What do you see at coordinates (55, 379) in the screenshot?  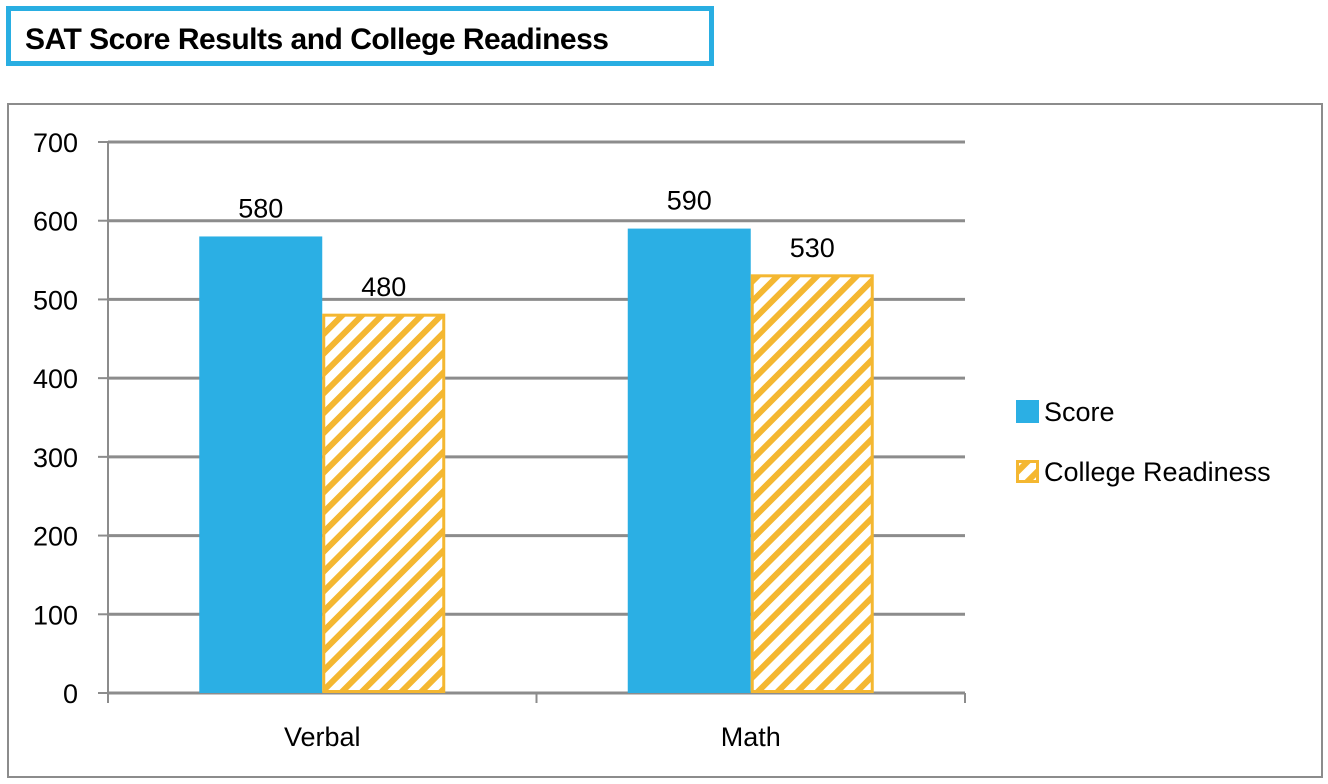 I see `y-tick-label: 400` at bounding box center [55, 379].